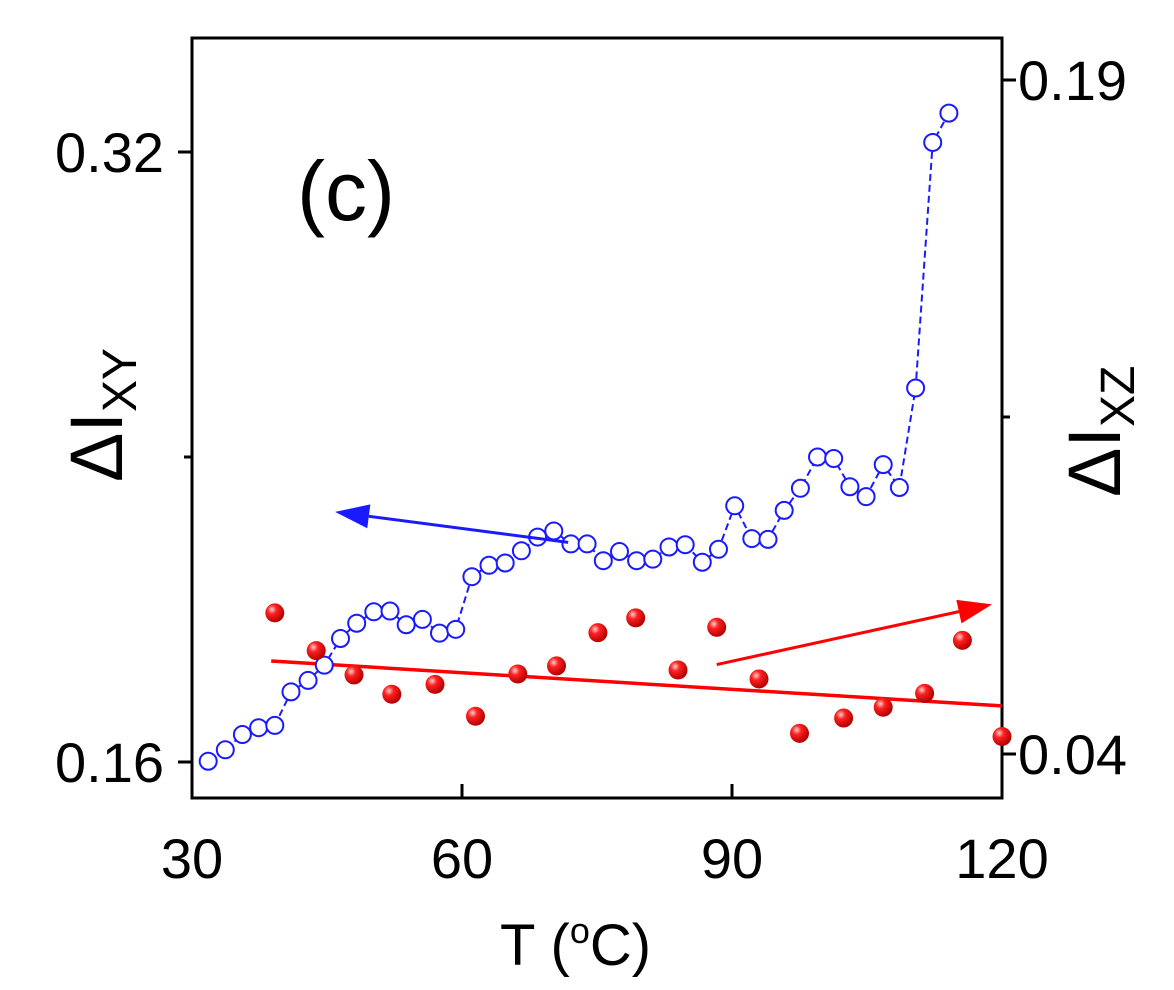 This screenshot has height=990, width=1174. I want to click on y-left-axis-title-sub: XY, so click(120, 380).